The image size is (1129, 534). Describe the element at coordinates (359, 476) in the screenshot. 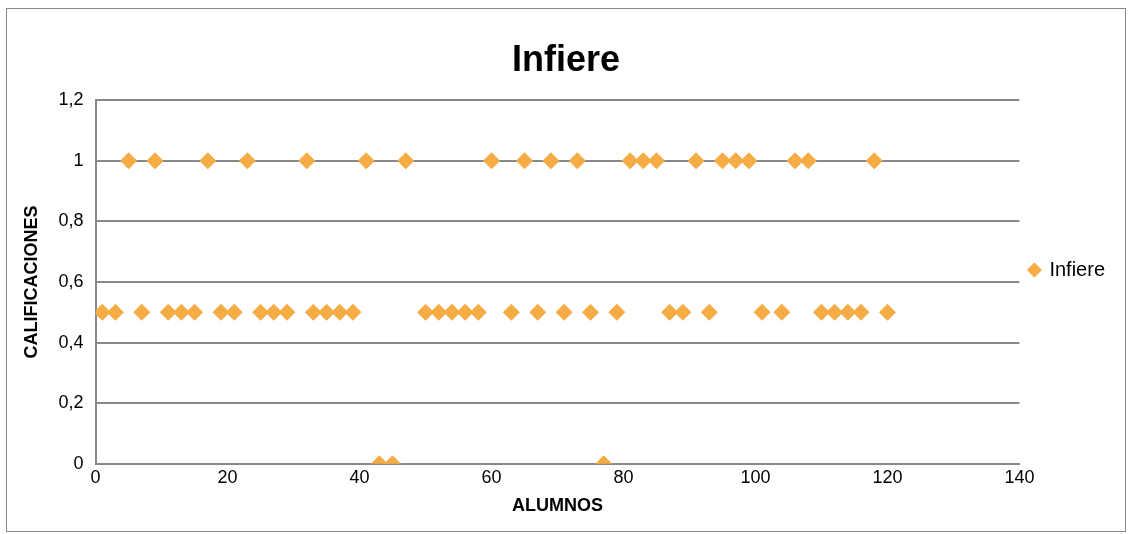

I see `x-tick-label: 40` at that location.